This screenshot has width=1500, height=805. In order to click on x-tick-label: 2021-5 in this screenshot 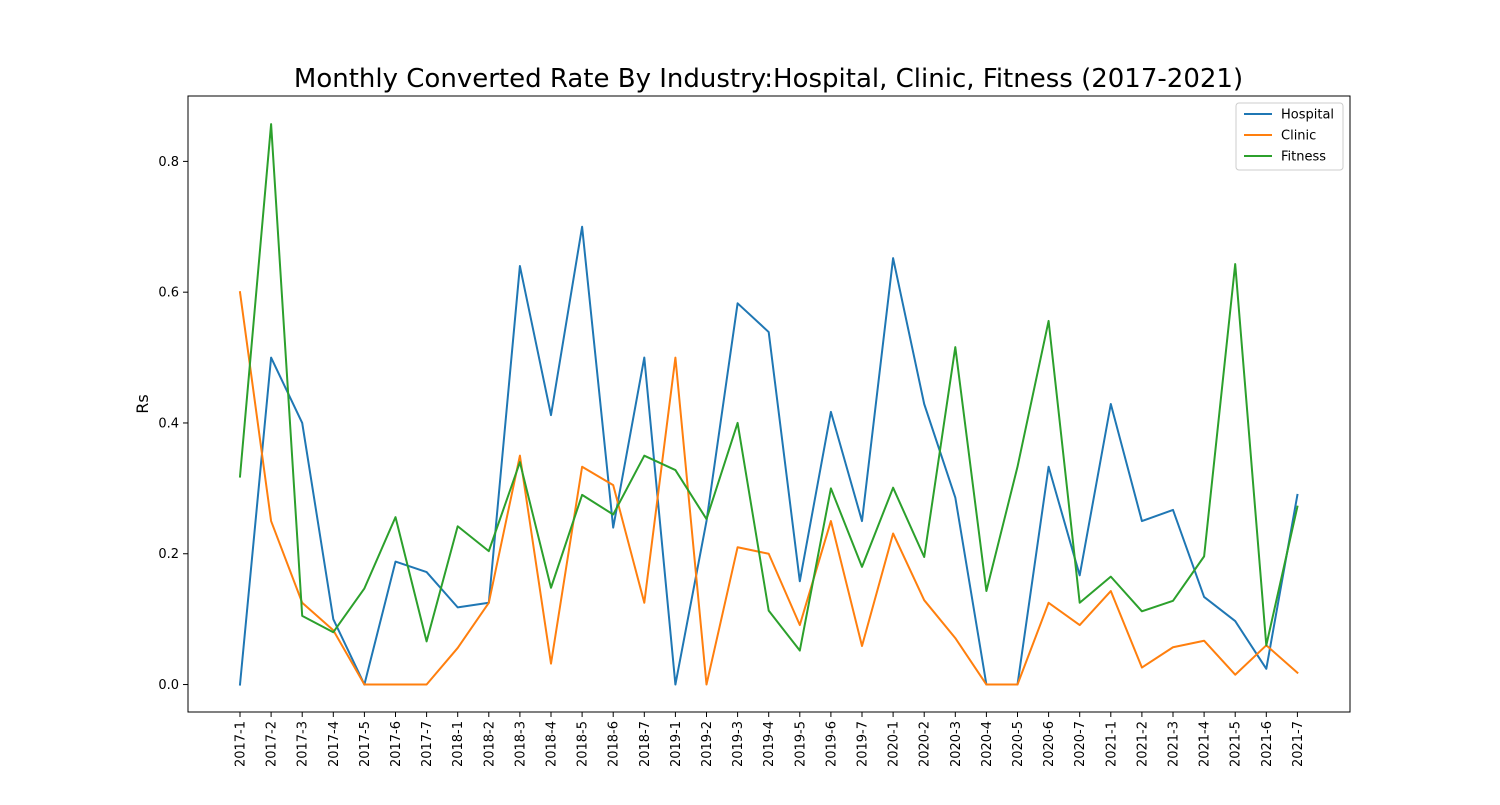, I will do `click(1236, 744)`.